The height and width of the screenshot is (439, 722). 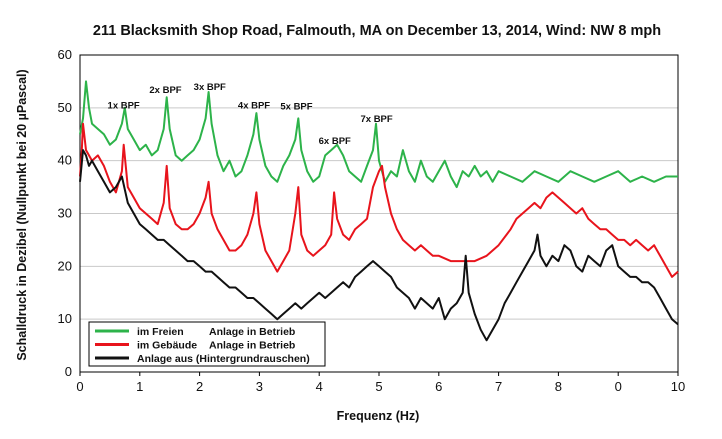 I want to click on x-tick-label: 6, so click(x=438, y=386).